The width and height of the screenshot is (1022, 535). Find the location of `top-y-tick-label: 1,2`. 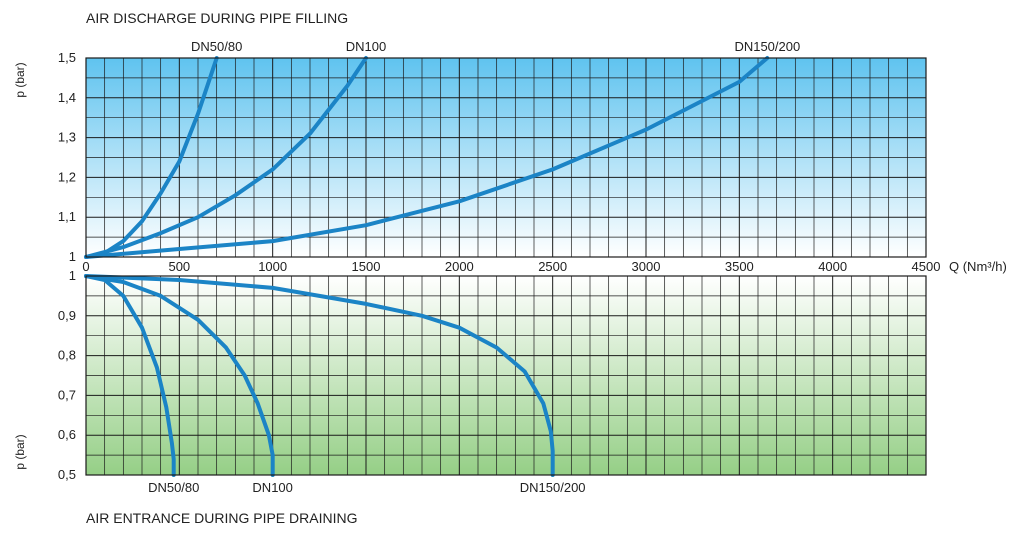

top-y-tick-label: 1,2 is located at coordinates (67, 176).